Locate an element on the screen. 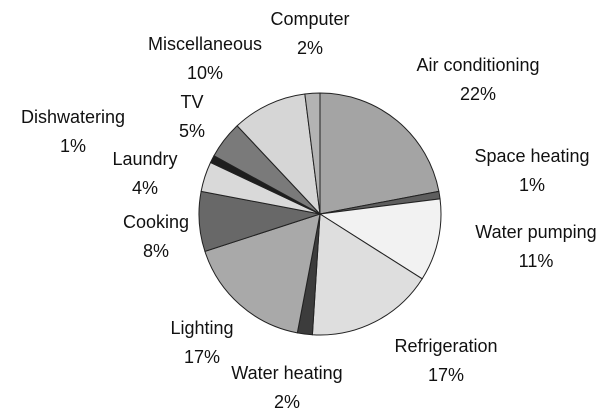 This screenshot has height=411, width=608. slice-label: Computer is located at coordinates (309, 19).